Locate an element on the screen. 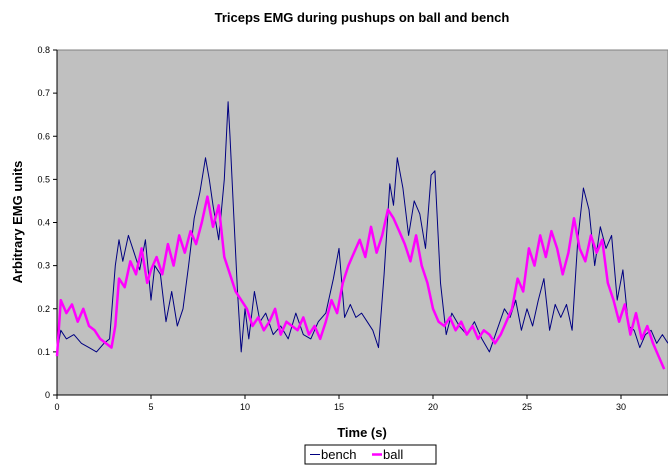  x-tick-label: 0 is located at coordinates (56, 407).